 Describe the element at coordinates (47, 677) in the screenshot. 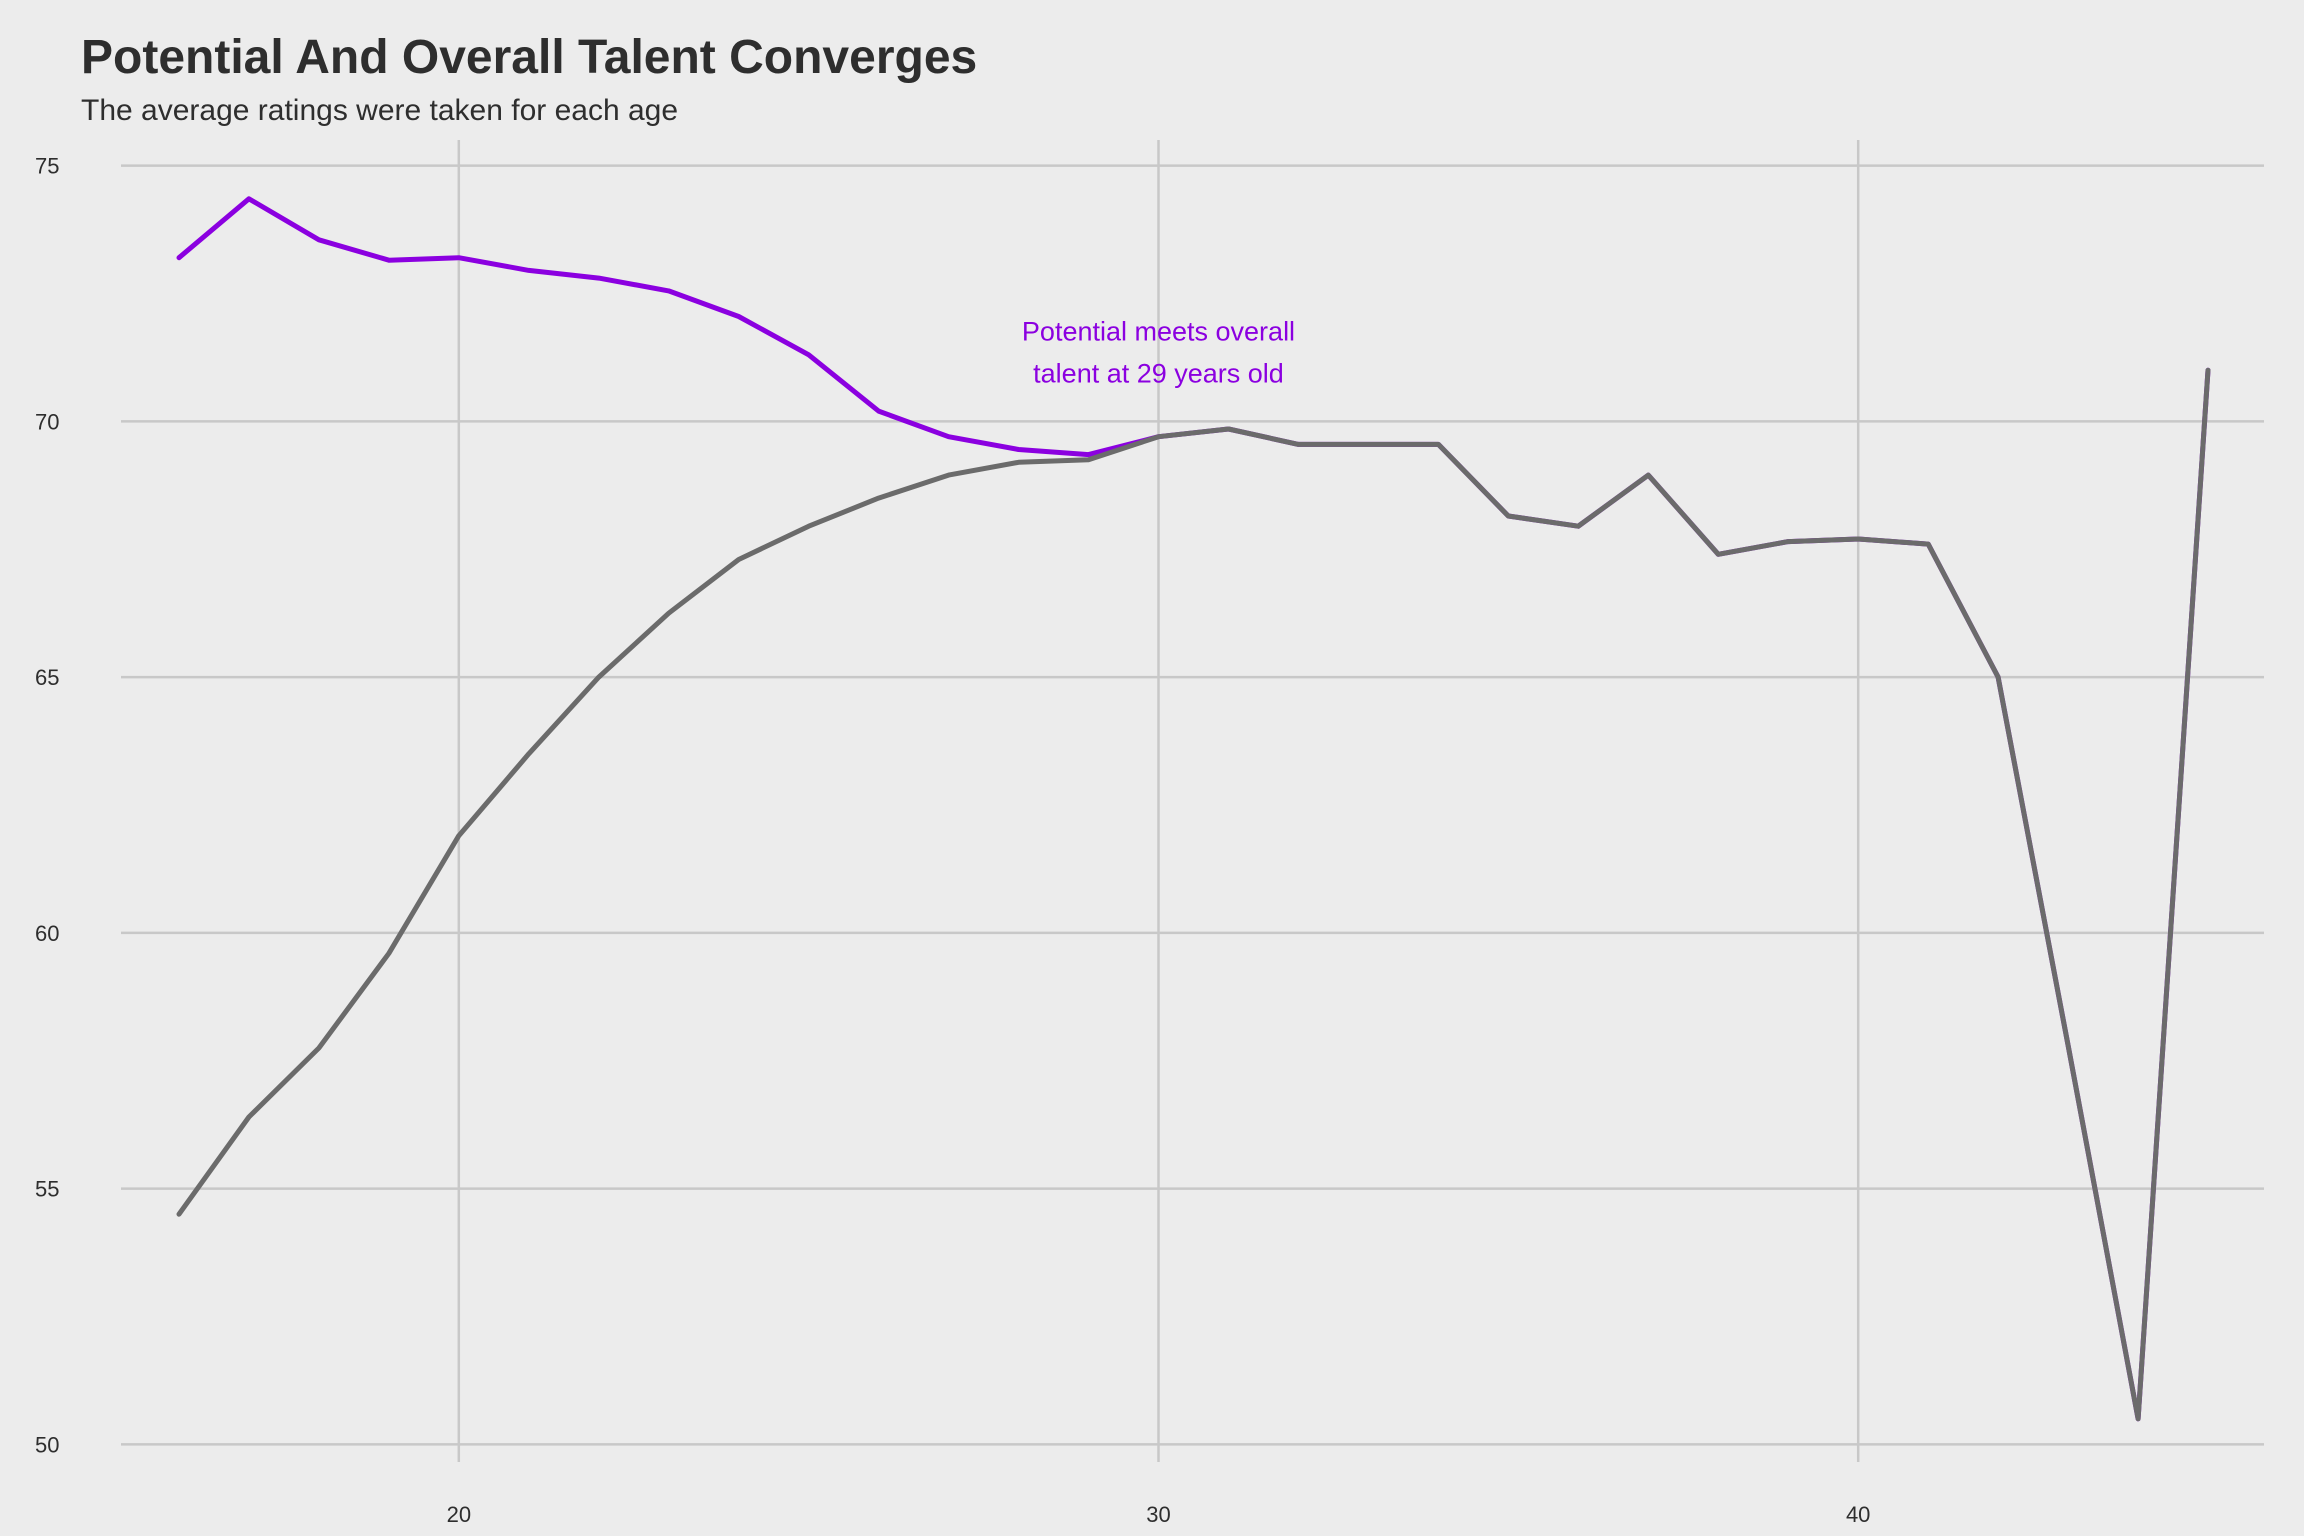

I see `y-tick-label: 65` at that location.